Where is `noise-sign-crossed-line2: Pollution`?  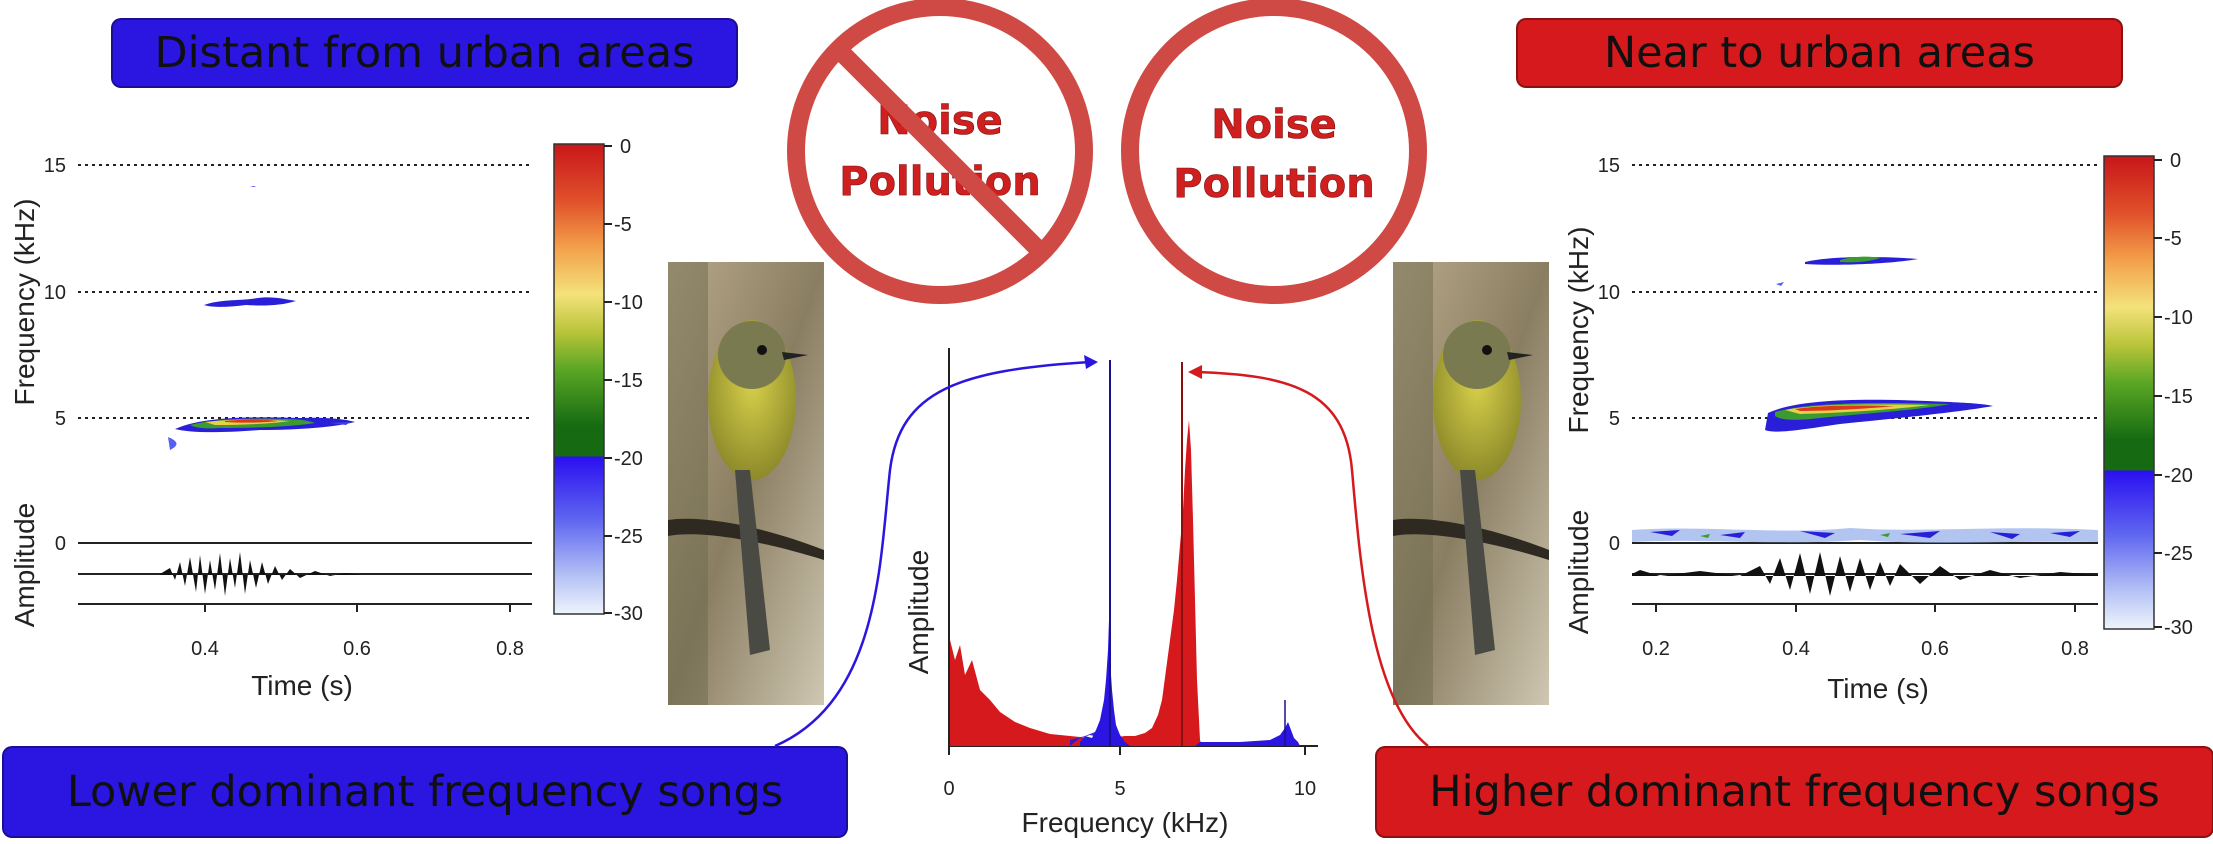
noise-sign-crossed-line2: Pollution is located at coordinates (939, 182).